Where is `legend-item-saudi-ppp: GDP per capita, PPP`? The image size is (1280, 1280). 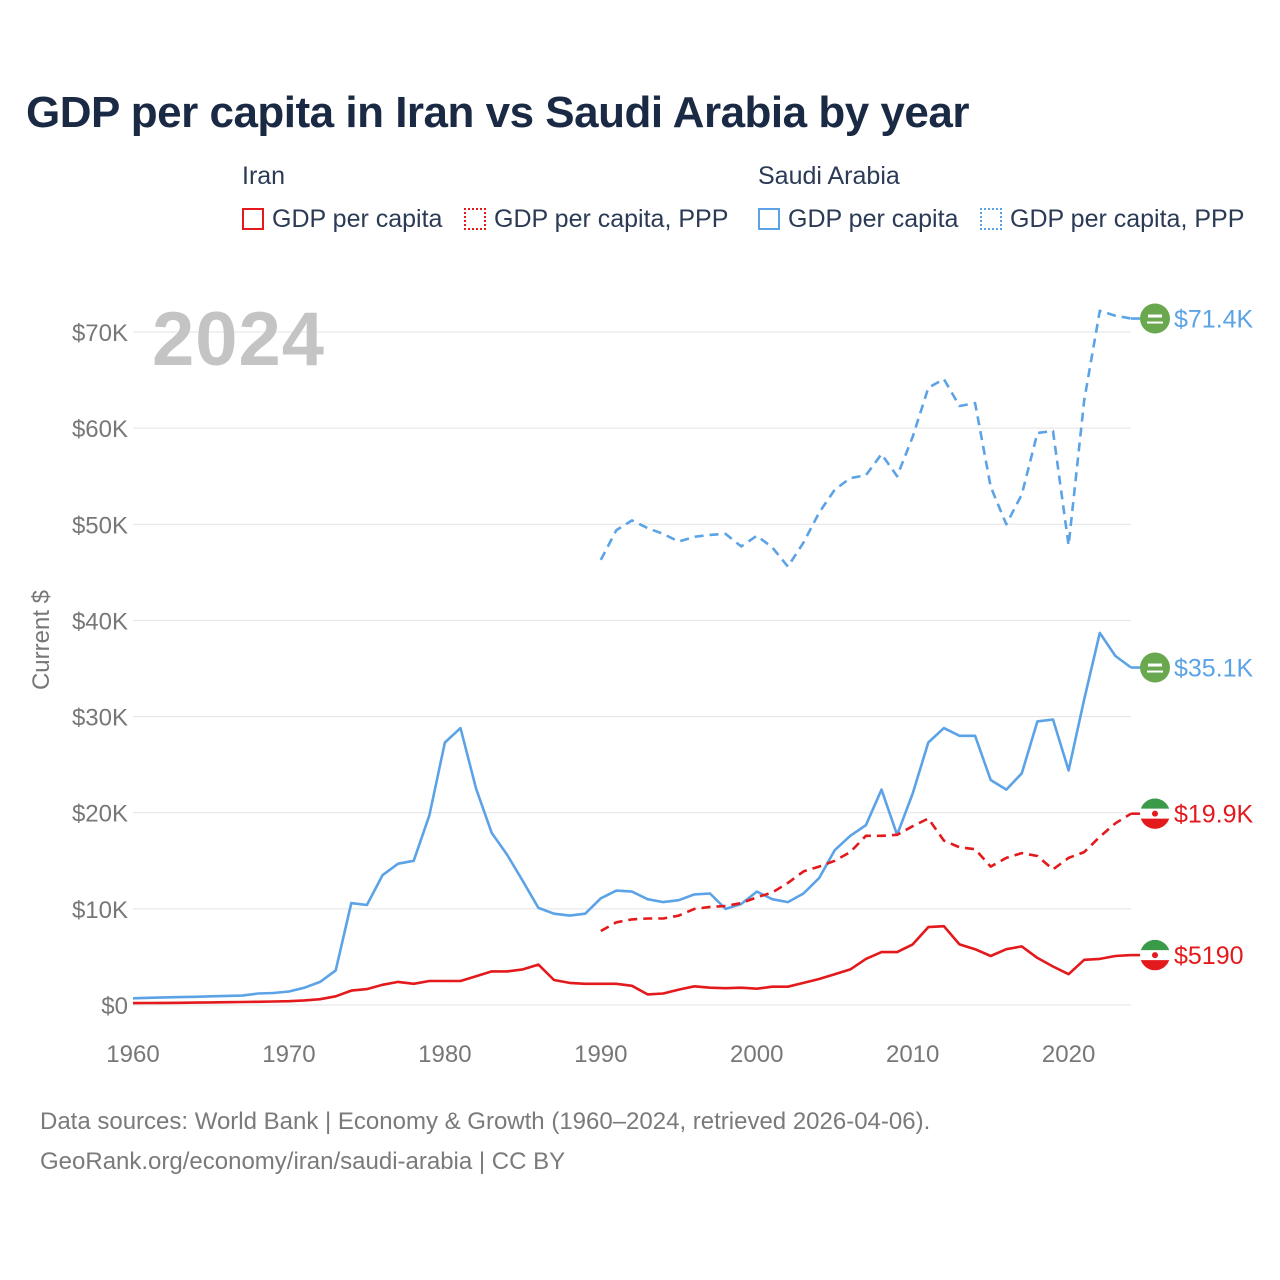
legend-item-saudi-ppp: GDP per capita, PPP is located at coordinates (1112, 219).